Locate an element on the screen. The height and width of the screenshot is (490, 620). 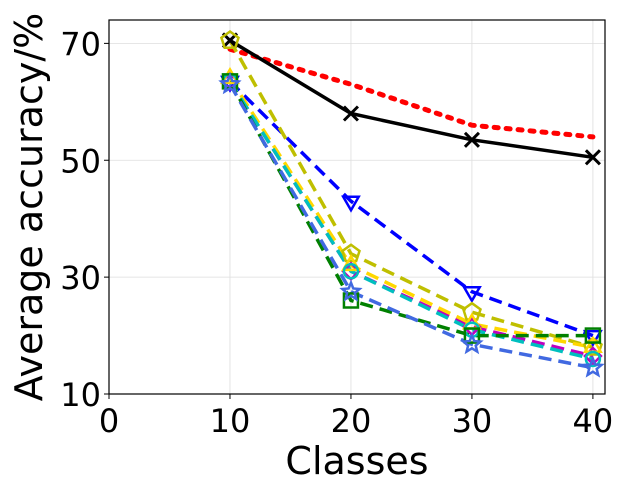
x-ticks: 0 10 20 30 40 is located at coordinates (356, 417).